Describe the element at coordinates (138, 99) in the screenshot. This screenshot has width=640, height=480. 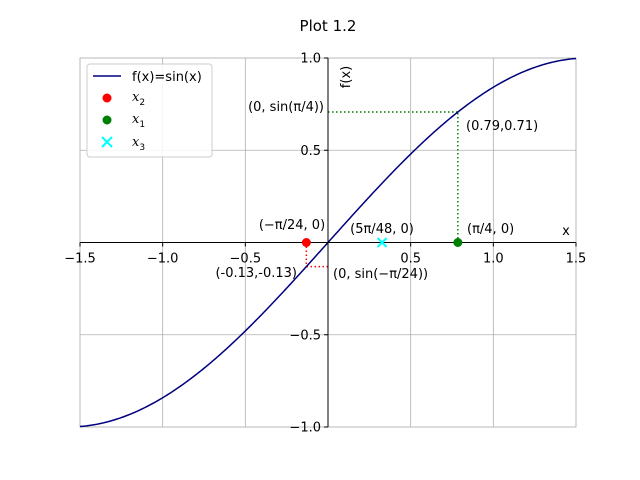
I see `legend-label-x2: x2` at that location.